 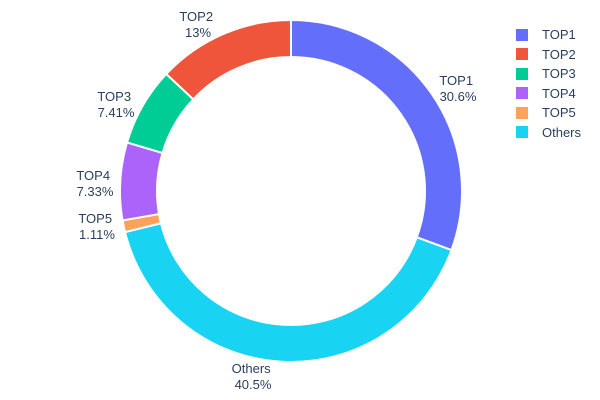 I want to click on slice-label-others: Others 40.5%, so click(x=253, y=376).